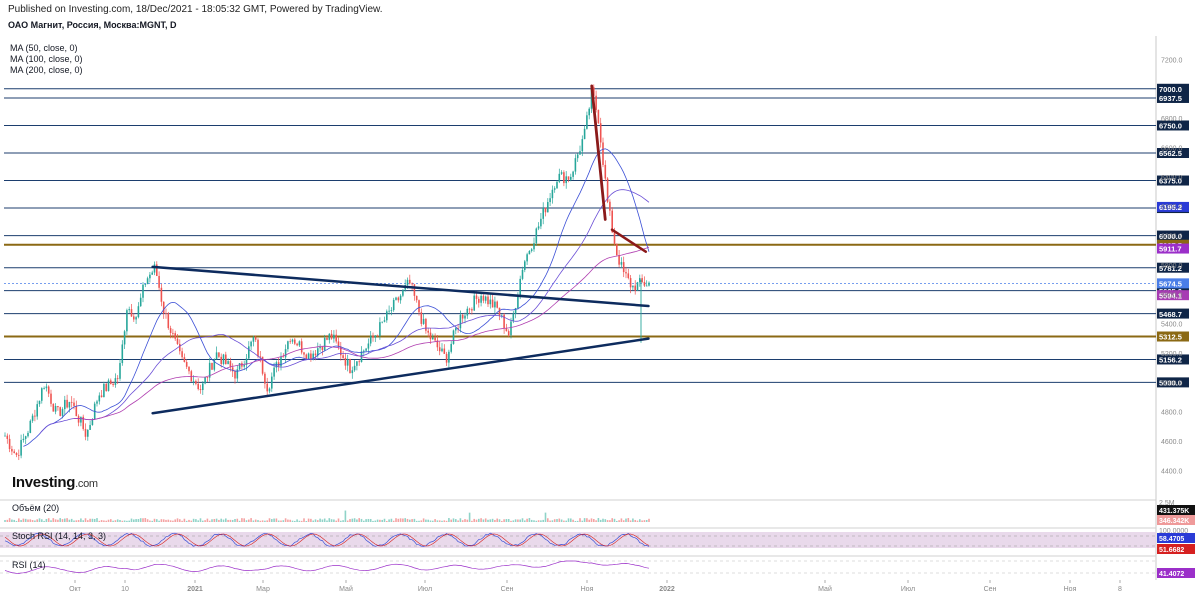 The height and width of the screenshot is (595, 1200). What do you see at coordinates (1174, 521) in the screenshot?
I see `indicator-tick-label: 346.342K` at bounding box center [1174, 521].